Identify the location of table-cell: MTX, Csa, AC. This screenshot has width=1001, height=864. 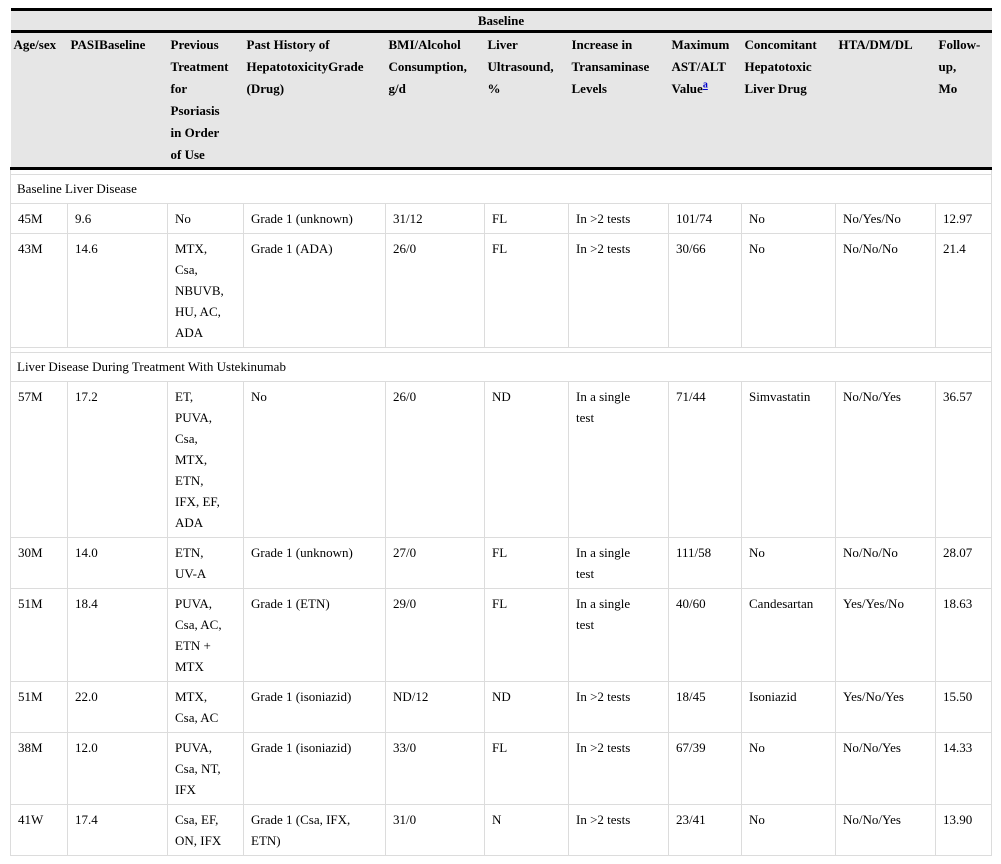
(205, 707).